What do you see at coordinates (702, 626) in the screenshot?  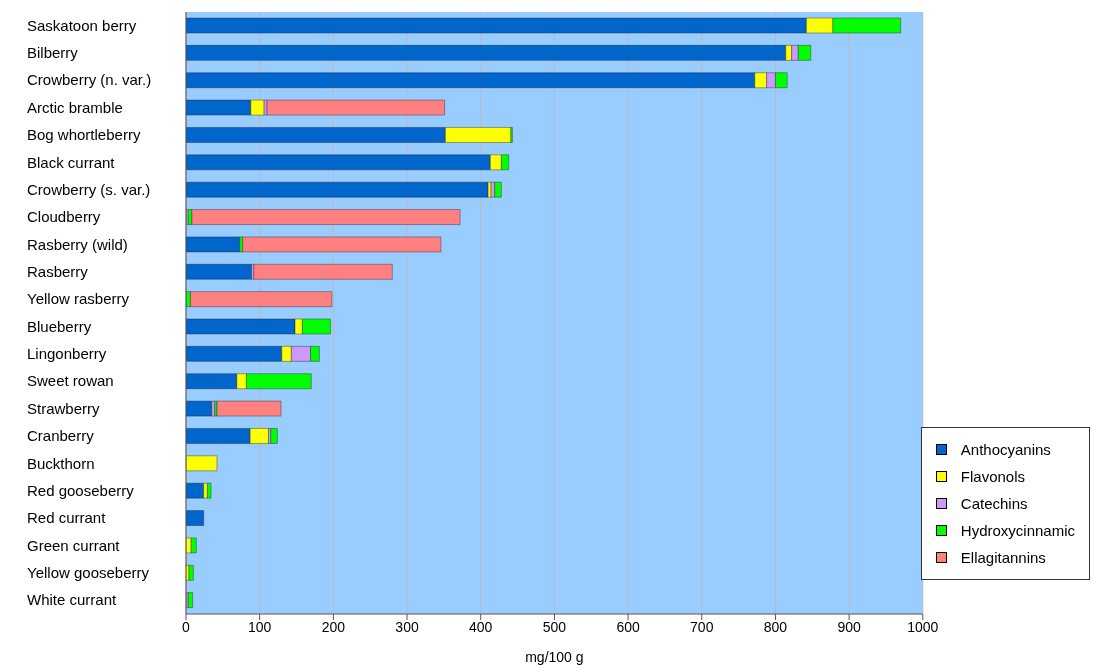 I see `x-tick-label: 700` at bounding box center [702, 626].